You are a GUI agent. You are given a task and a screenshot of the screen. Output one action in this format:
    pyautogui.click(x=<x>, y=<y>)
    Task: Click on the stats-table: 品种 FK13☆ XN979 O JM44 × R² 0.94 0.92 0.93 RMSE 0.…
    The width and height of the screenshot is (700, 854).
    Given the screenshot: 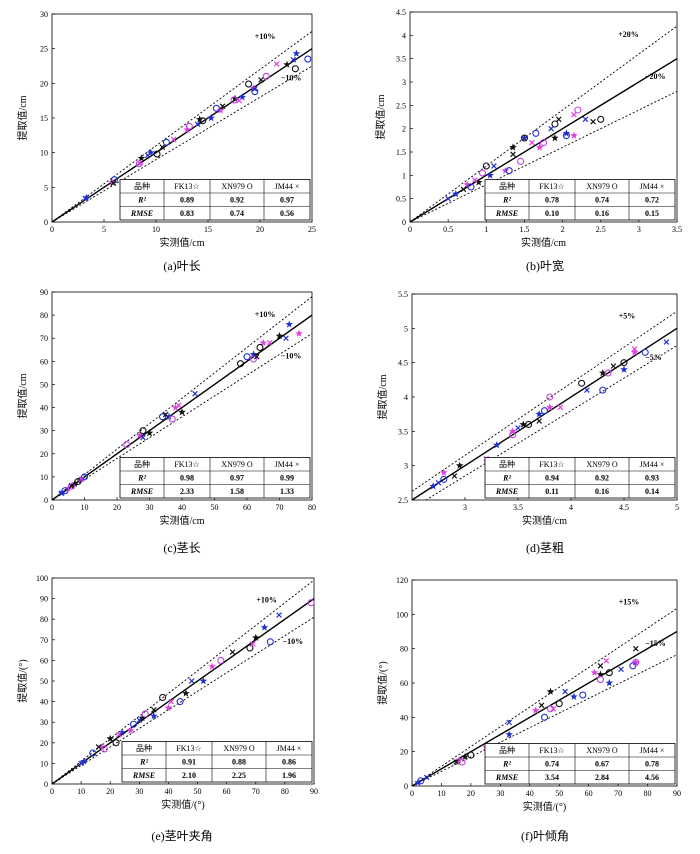 What is the action you would take?
    pyautogui.click(x=580, y=478)
    